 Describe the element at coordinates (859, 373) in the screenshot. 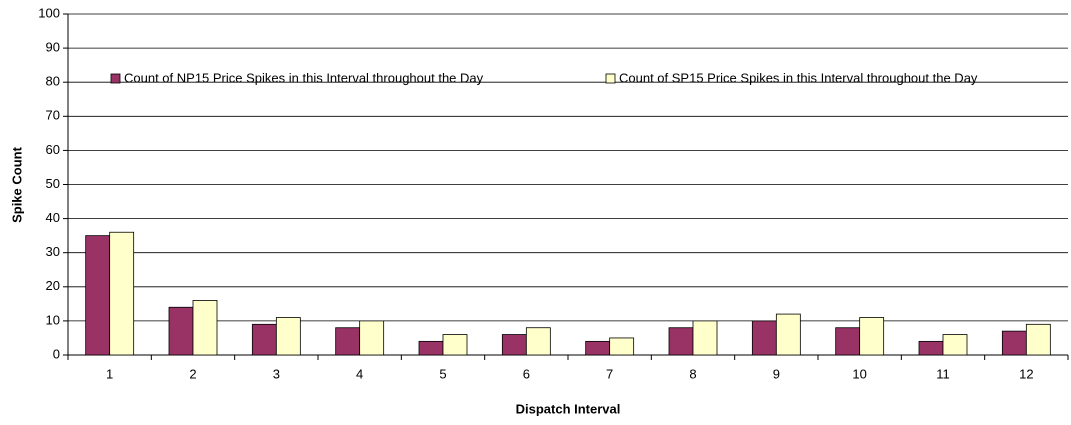

I see `x-tick-label: 10` at that location.